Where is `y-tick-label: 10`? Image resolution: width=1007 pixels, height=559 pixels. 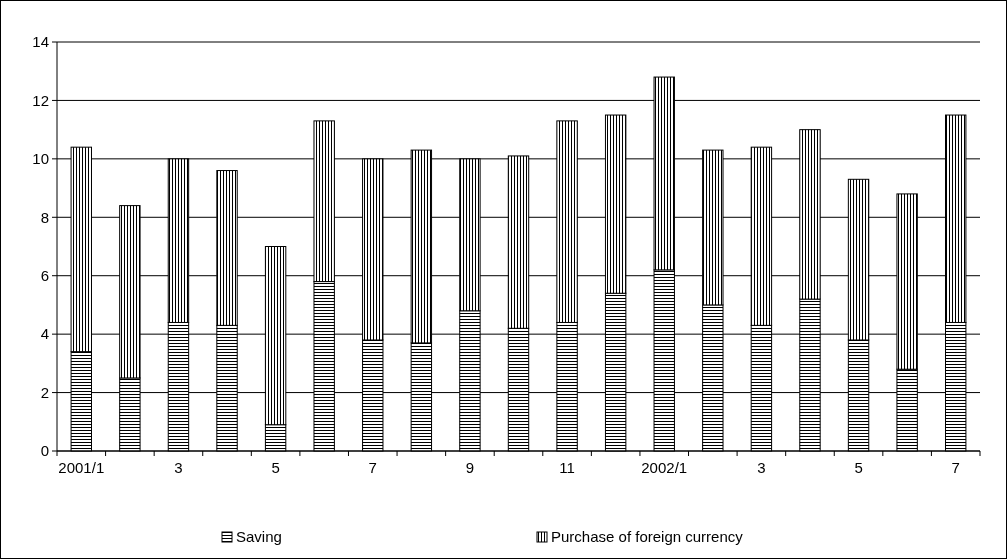
y-tick-label: 10 is located at coordinates (40, 159).